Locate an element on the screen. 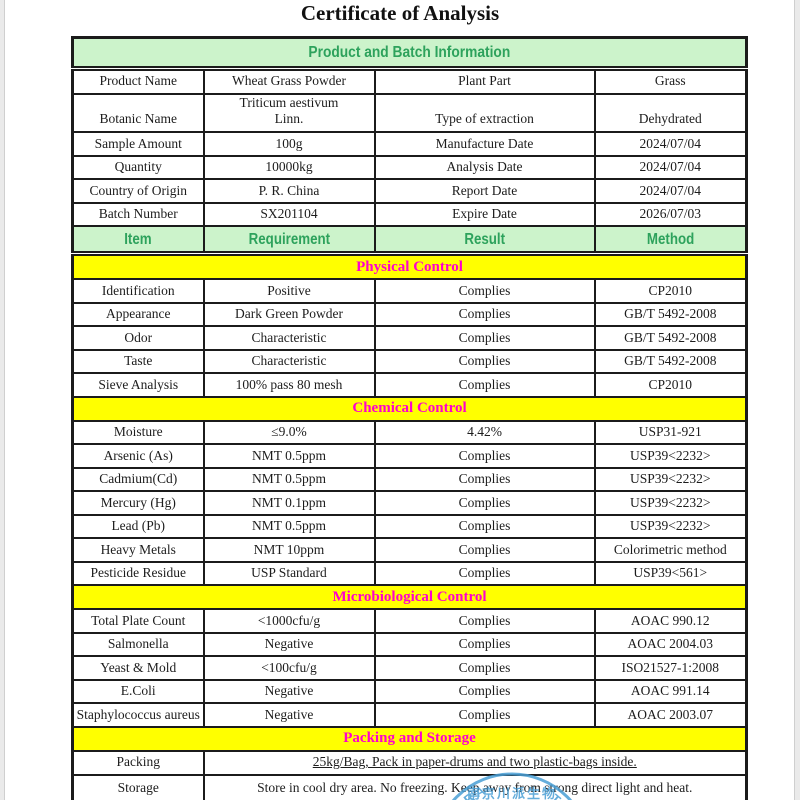 The image size is (800, 800). cell-item: Identification is located at coordinates (138, 291).